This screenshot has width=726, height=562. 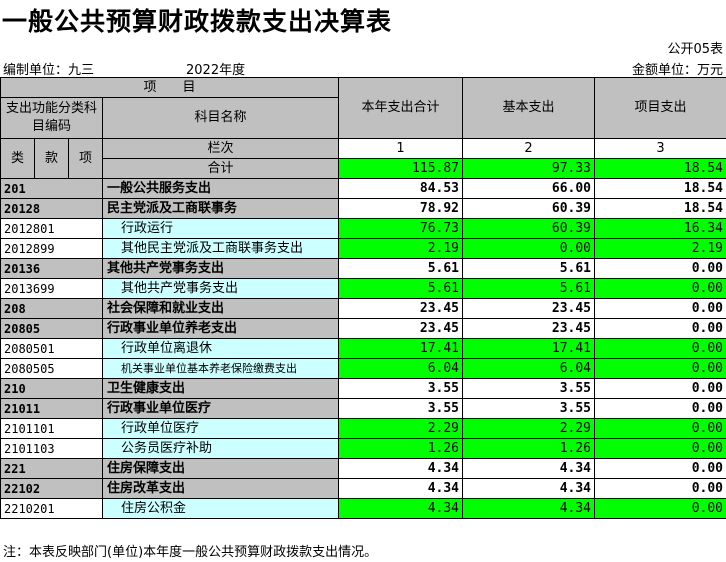 I want to click on table-row: 208 社会保障和就业支出 23.45 23.45 0.00, so click(x=363, y=308).